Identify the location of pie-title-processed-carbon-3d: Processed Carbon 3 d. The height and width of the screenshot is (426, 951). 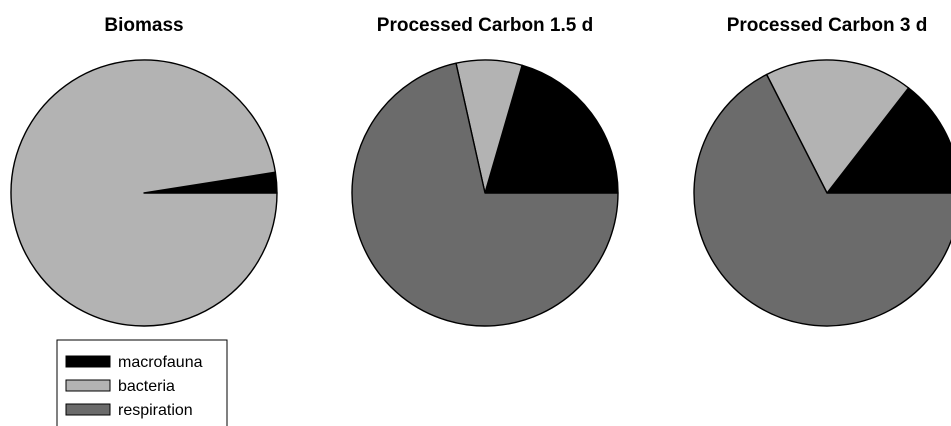
(827, 25).